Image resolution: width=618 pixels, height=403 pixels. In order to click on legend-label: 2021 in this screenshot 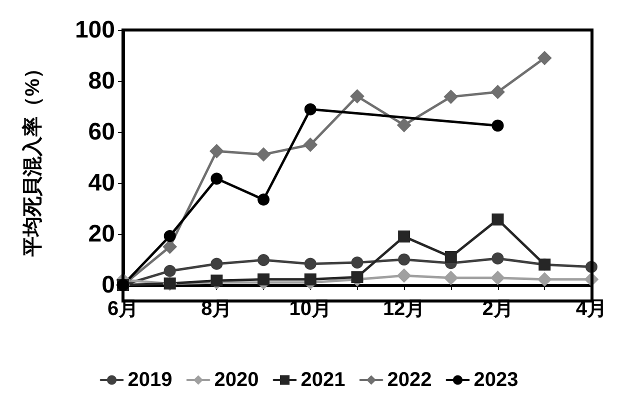, I will do `click(323, 380)`.